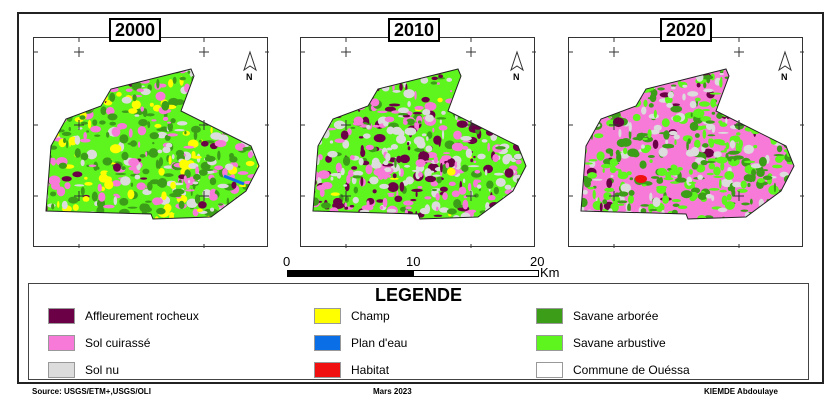 This screenshot has width=838, height=410. I want to click on legend-item: Sol nu, so click(83, 370).